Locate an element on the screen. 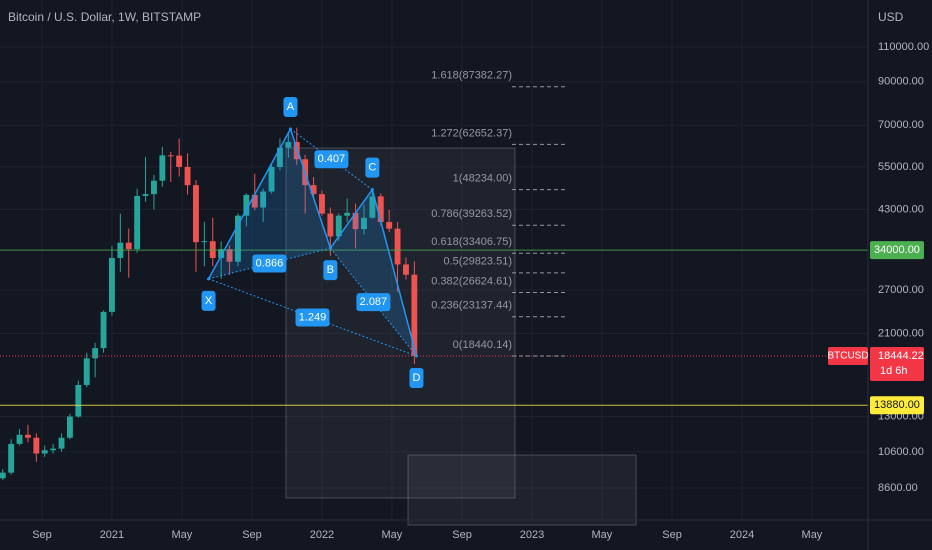 The width and height of the screenshot is (932, 550). ratio-label: 1.249 is located at coordinates (313, 317).